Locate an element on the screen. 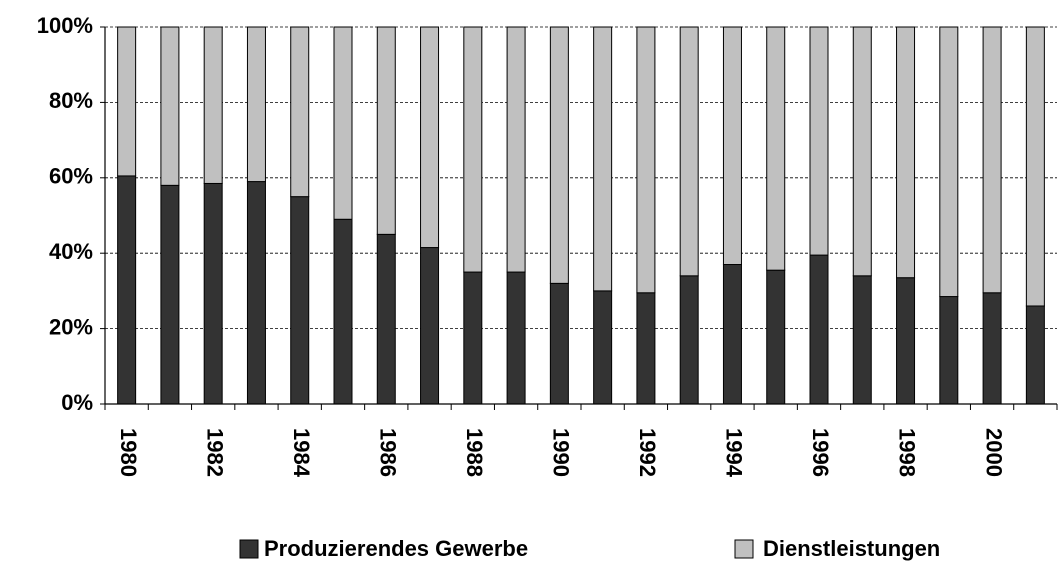 Image resolution: width=1061 pixels, height=565 pixels. y-tick-label: 100% is located at coordinates (65, 25).